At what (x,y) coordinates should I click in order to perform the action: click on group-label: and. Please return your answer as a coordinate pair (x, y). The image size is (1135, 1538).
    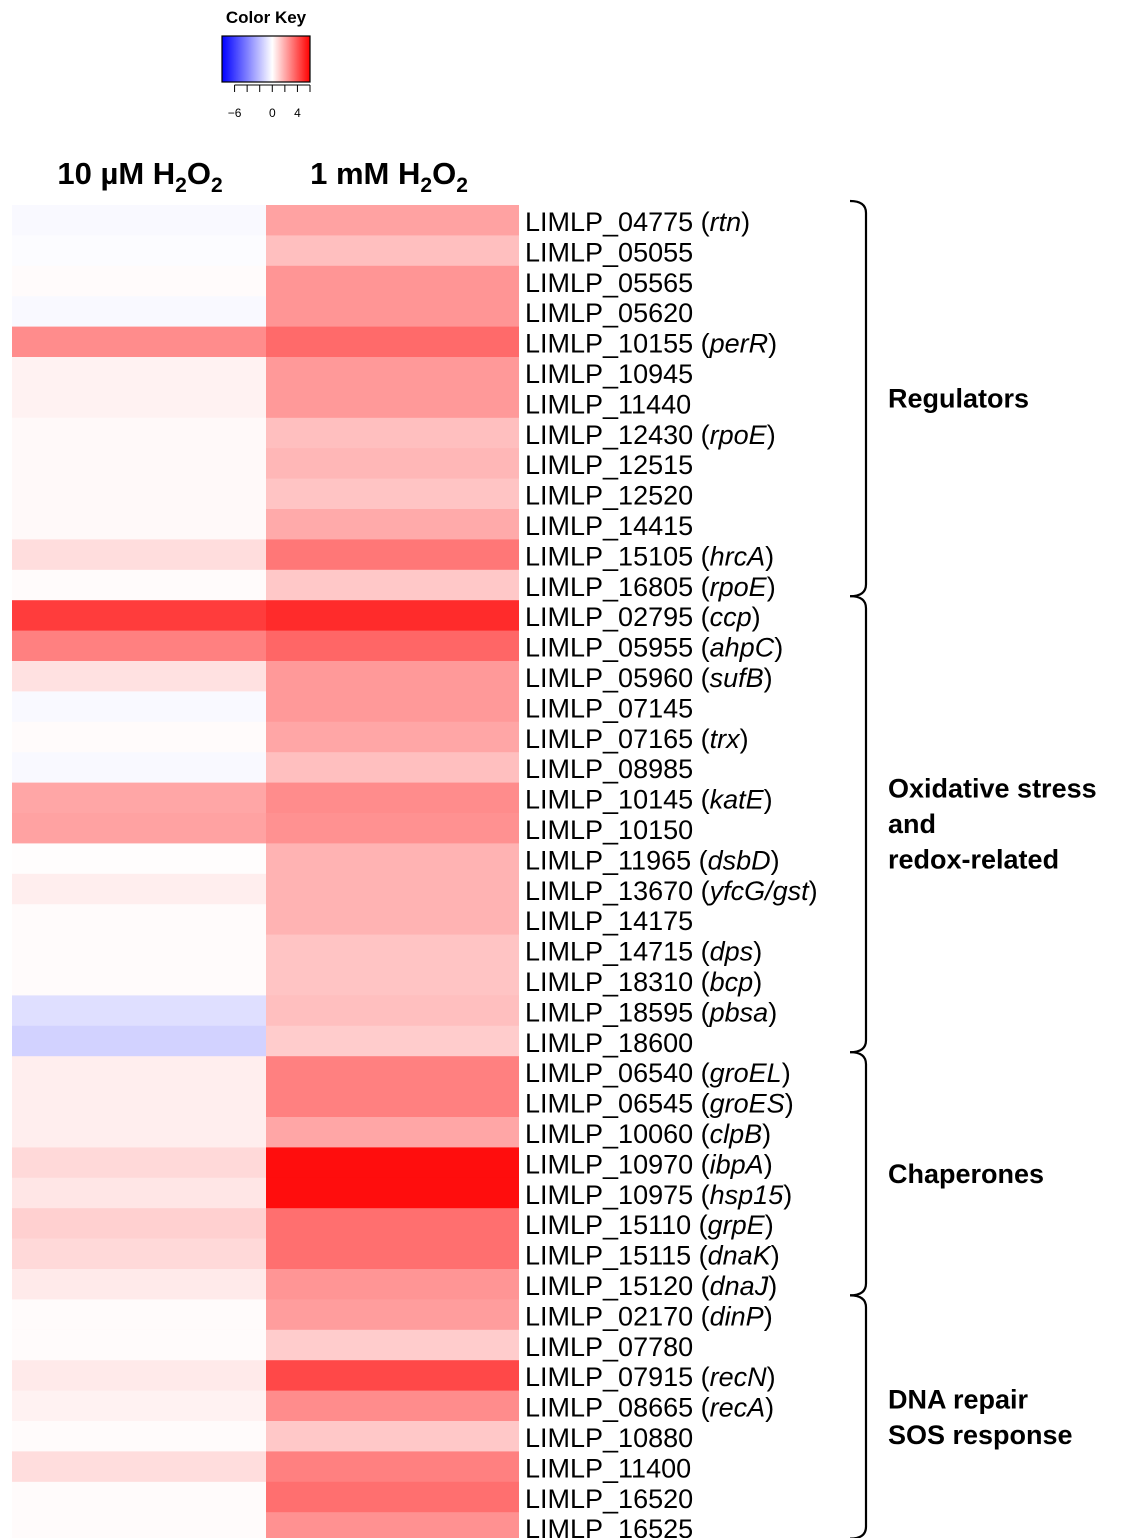
    Looking at the image, I should click on (912, 824).